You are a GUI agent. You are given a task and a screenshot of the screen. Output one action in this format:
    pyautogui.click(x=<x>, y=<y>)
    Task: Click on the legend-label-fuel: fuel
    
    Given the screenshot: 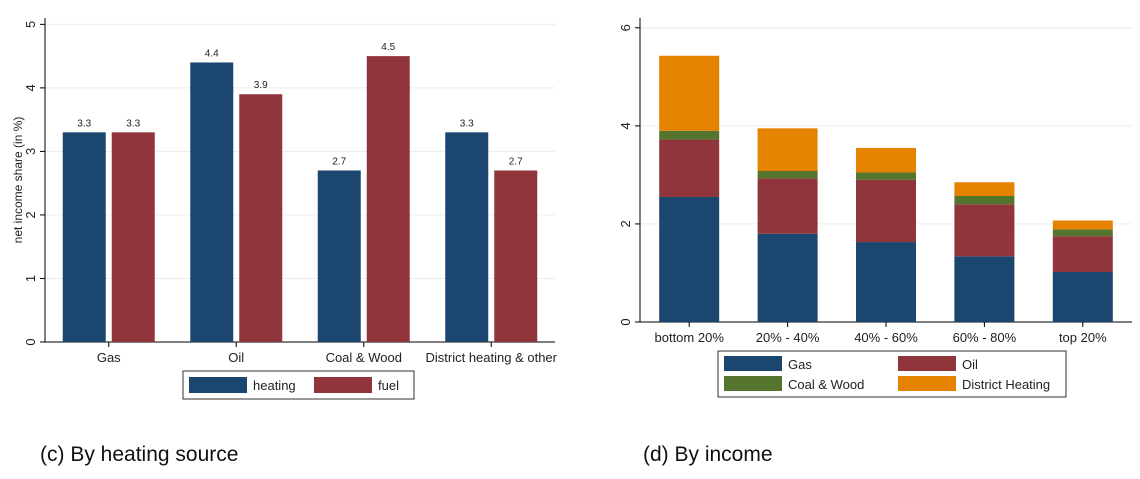 What is the action you would take?
    pyautogui.click(x=388, y=385)
    